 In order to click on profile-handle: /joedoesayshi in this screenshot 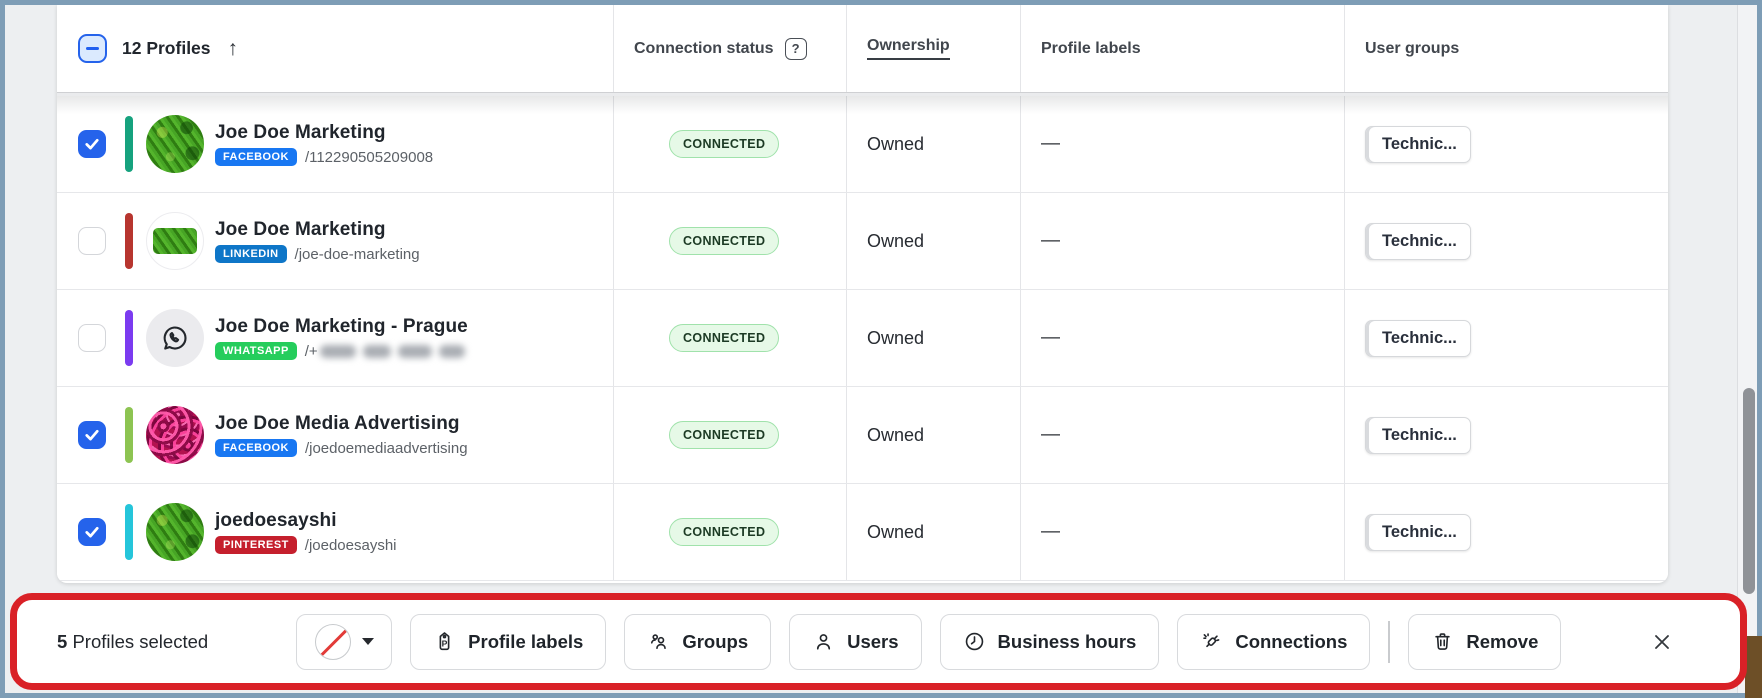, I will do `click(350, 545)`.